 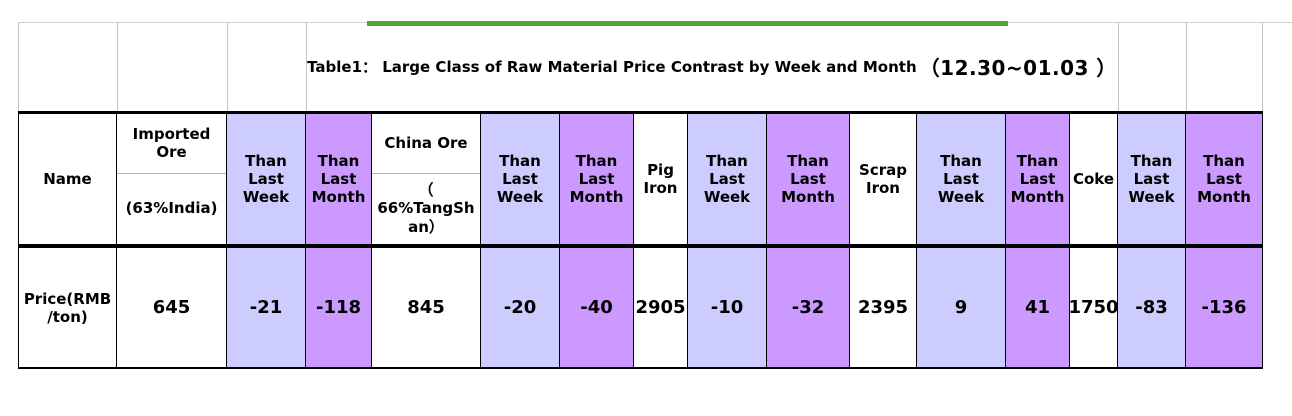 I want to click on row-label: Price(RMB /ton), so click(x=67, y=307).